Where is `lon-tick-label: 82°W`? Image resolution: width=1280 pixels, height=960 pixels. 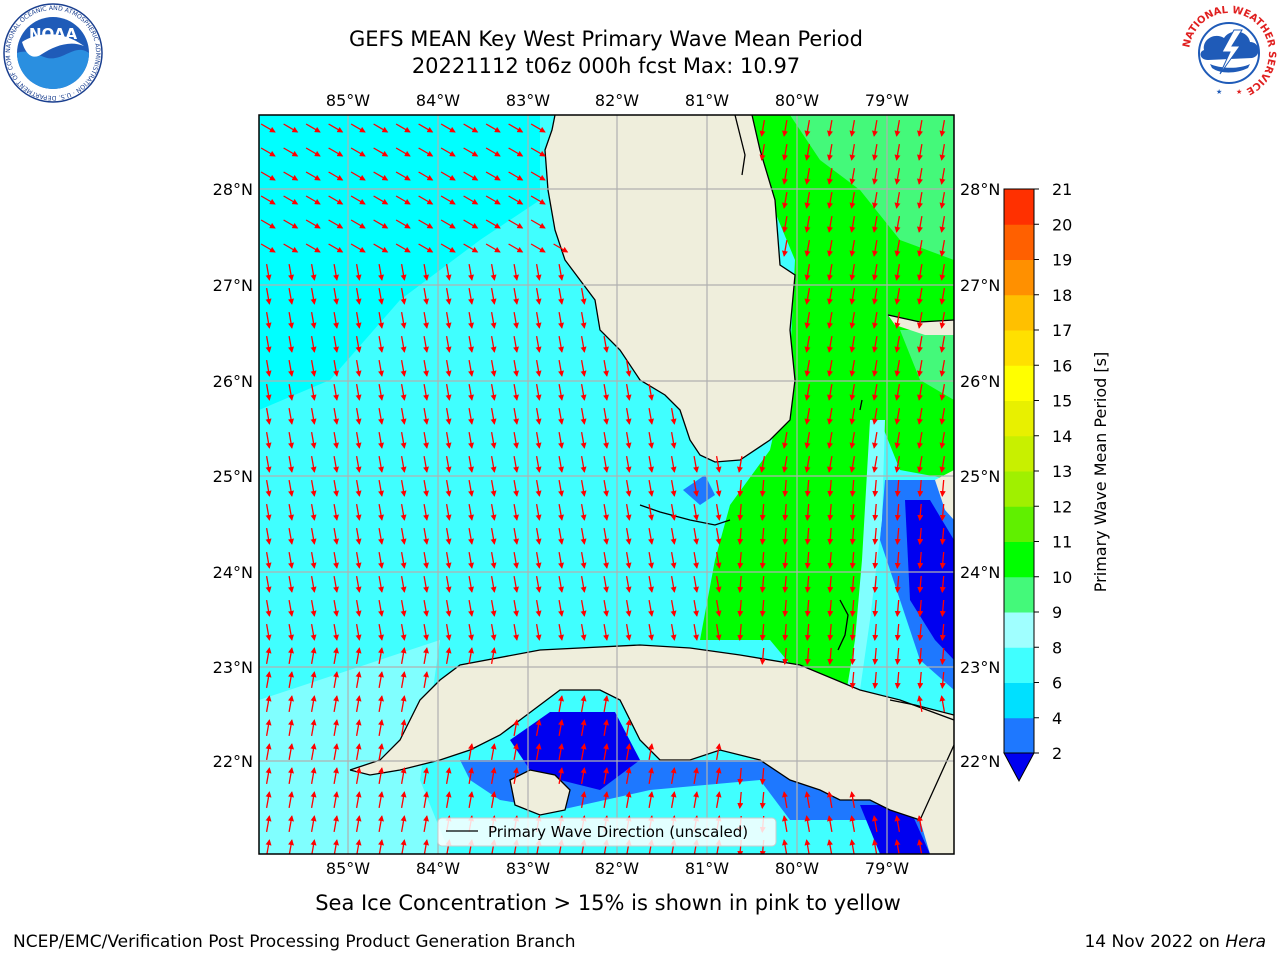 lon-tick-label: 82°W is located at coordinates (617, 100).